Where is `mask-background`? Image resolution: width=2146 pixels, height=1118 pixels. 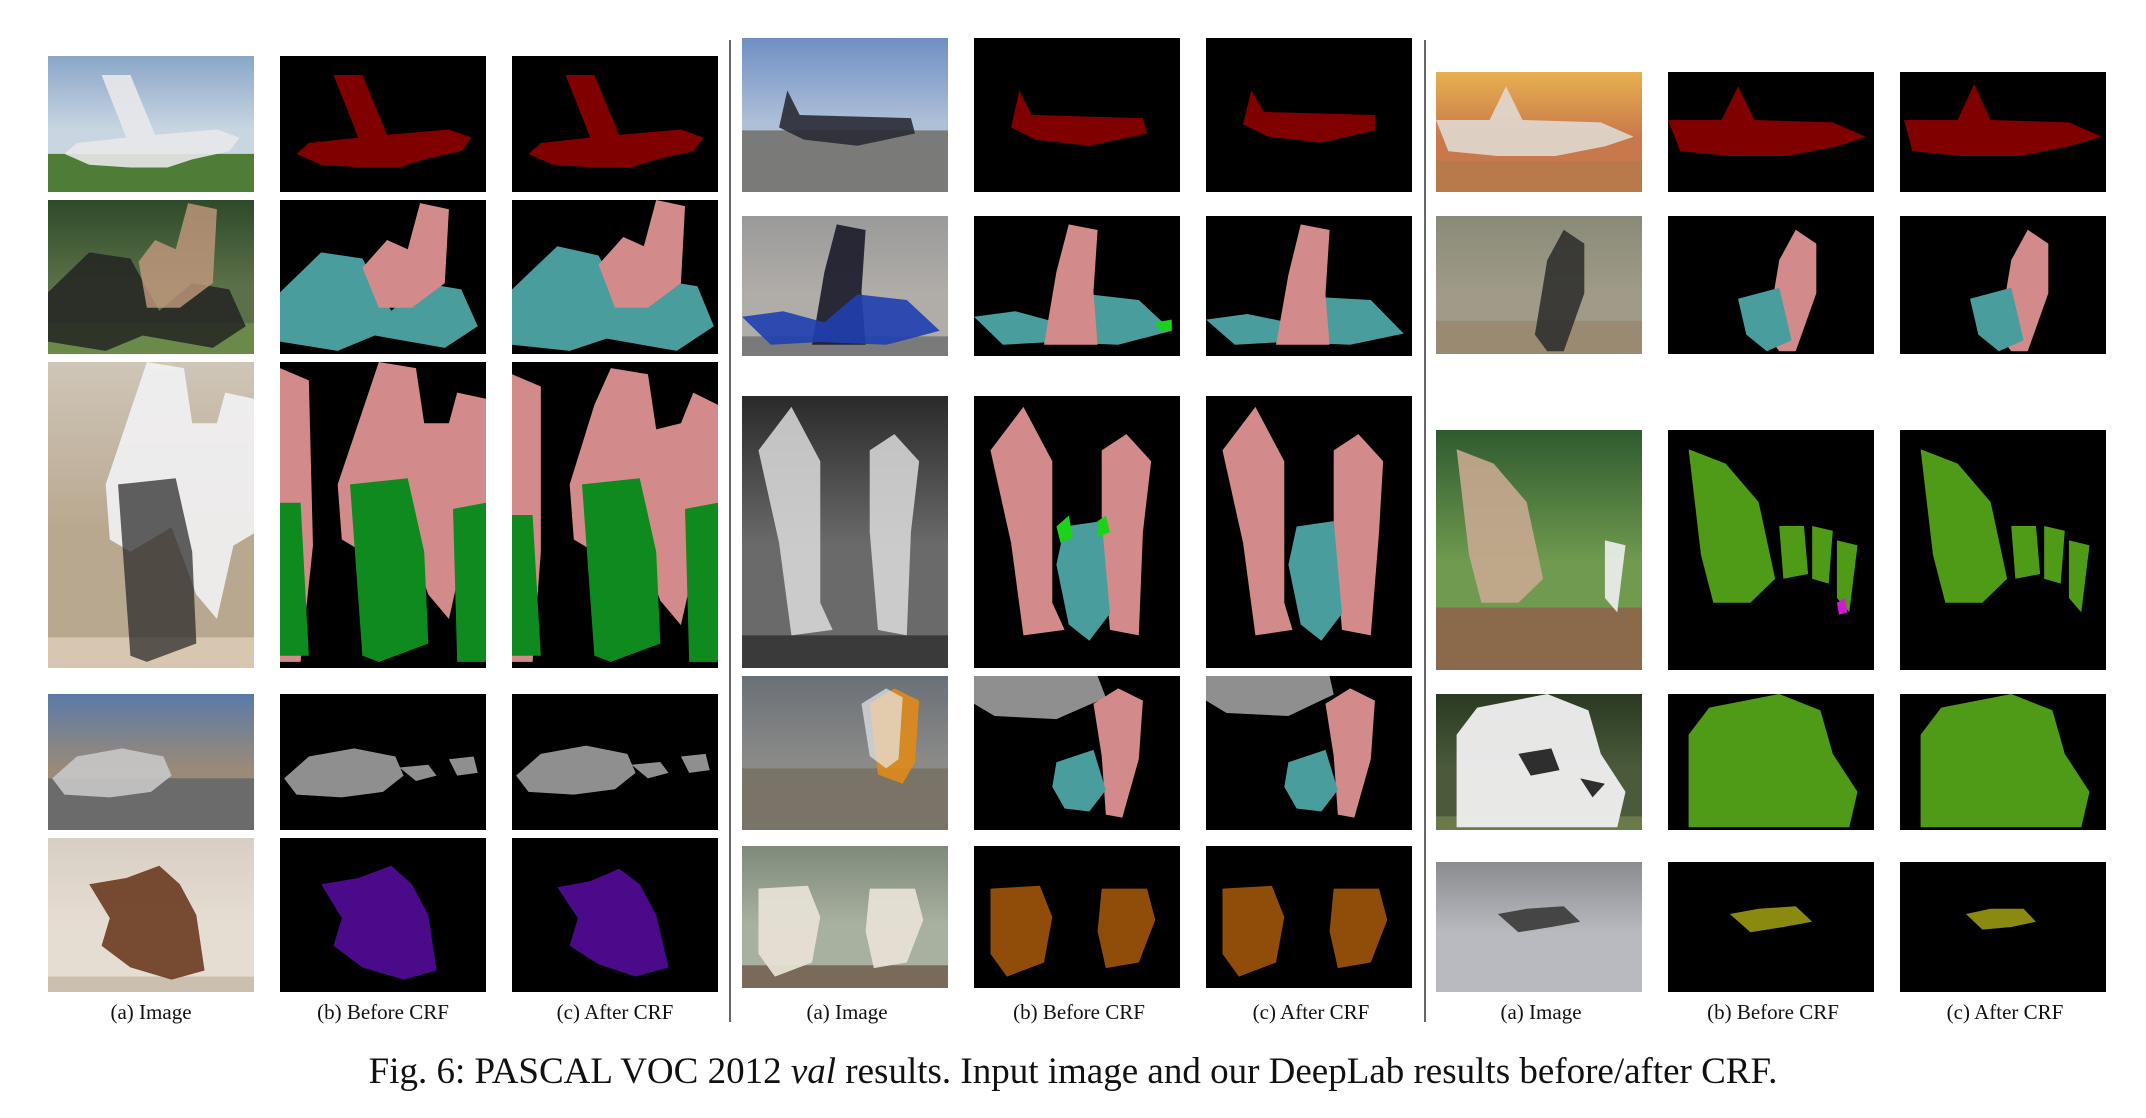 mask-background is located at coordinates (1077, 115).